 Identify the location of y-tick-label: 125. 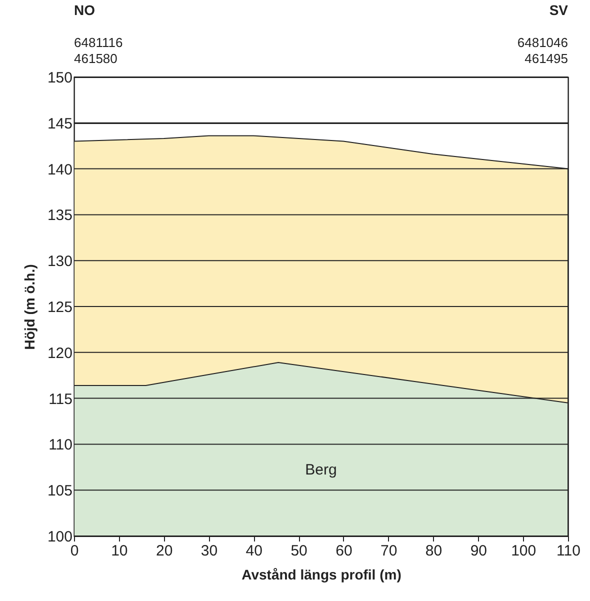
(59, 307).